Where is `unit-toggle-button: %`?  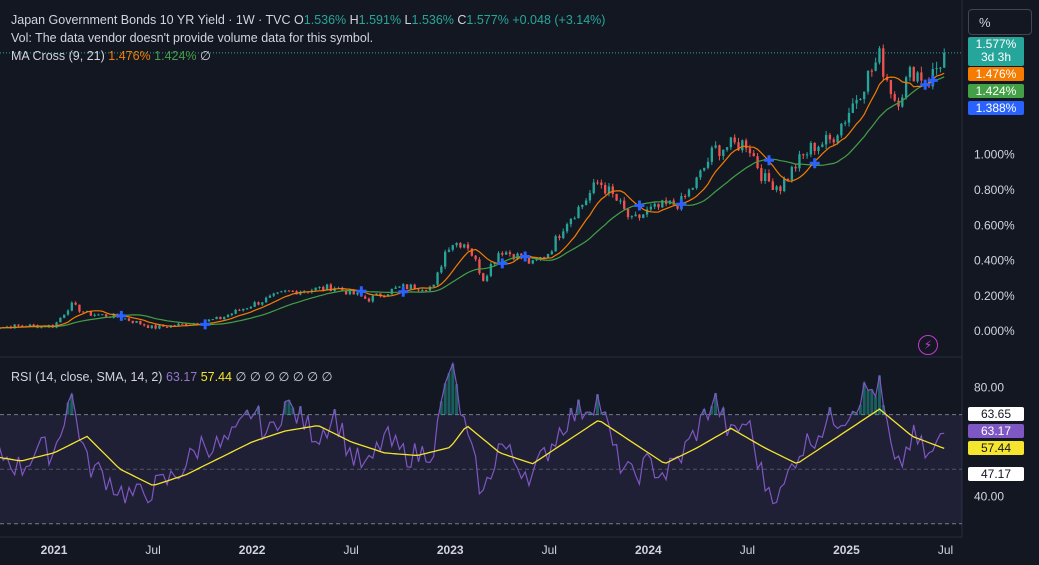 unit-toggle-button: % is located at coordinates (1000, 22).